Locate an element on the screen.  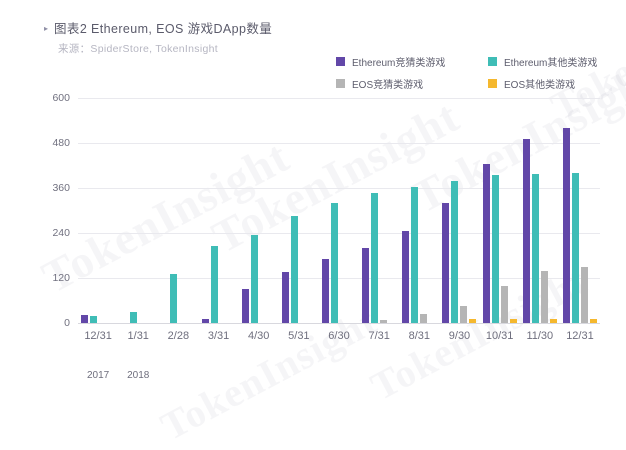
x-axis-year-label: 2017 is located at coordinates (98, 375).